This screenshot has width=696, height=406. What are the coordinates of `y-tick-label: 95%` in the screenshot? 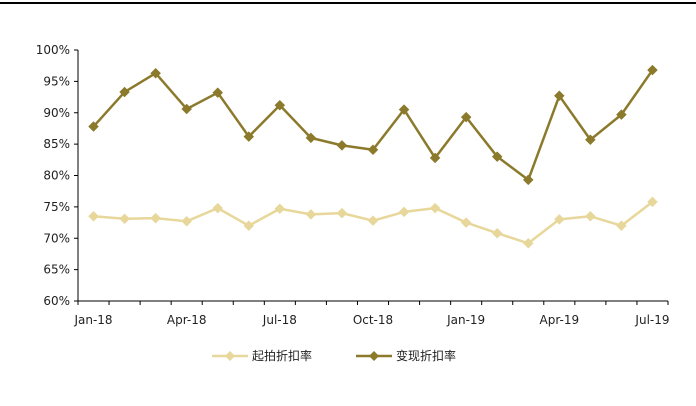 It's located at (56, 81).